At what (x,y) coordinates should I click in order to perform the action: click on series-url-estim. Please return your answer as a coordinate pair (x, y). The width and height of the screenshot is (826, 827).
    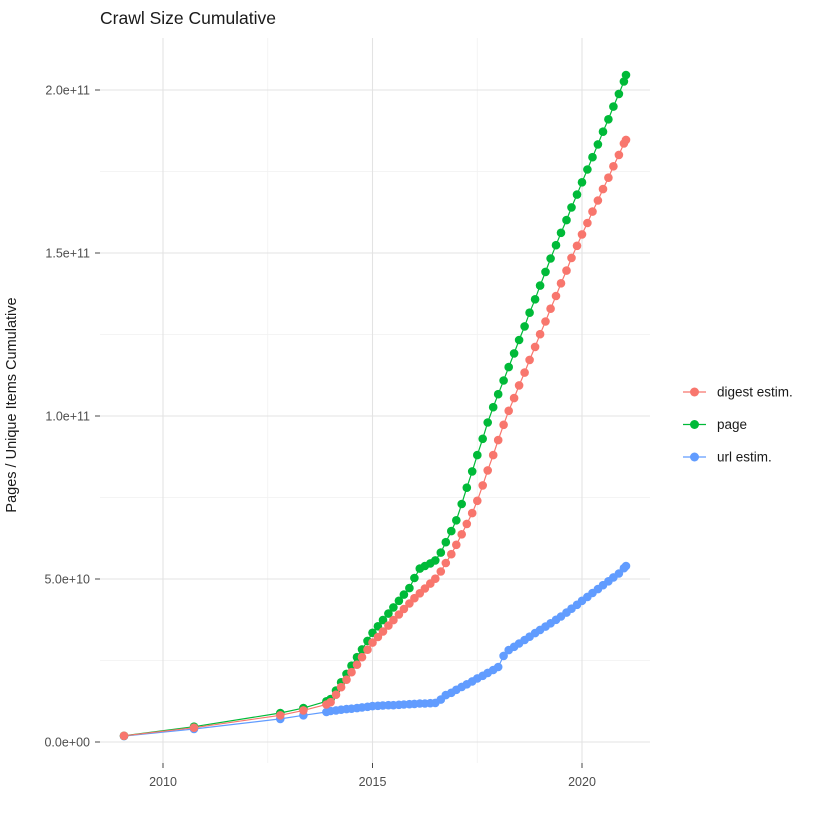
    Looking at the image, I should click on (375, 651).